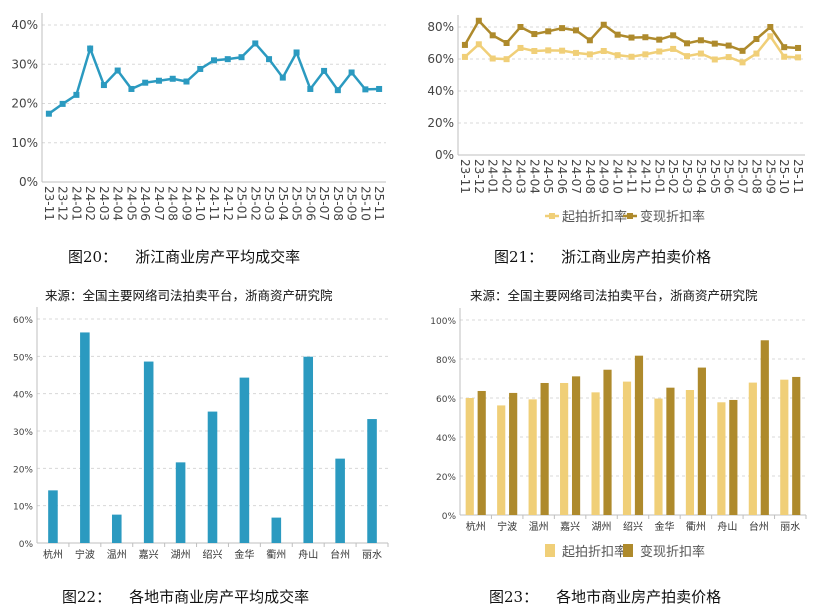 Image resolution: width=840 pixels, height=612 pixels. What do you see at coordinates (618, 176) in the screenshot?
I see `x-tick-label: 24-10` at bounding box center [618, 176].